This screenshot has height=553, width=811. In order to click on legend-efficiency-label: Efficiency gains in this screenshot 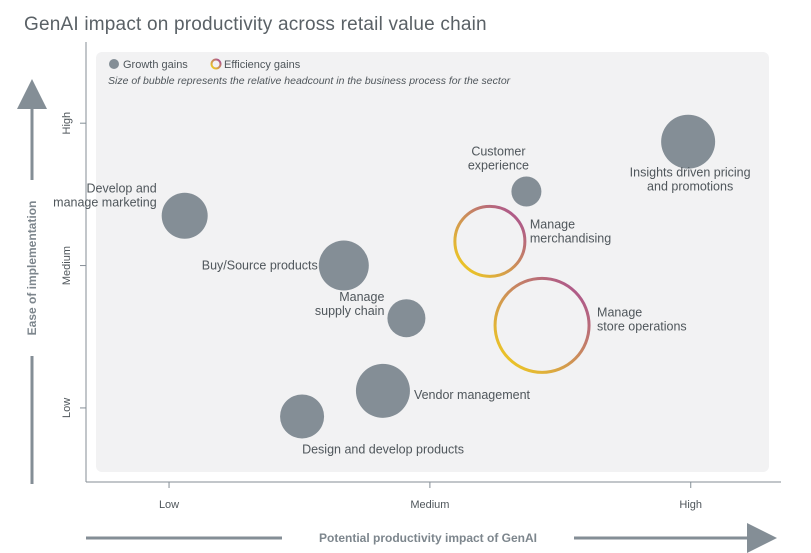, I will do `click(262, 65)`.